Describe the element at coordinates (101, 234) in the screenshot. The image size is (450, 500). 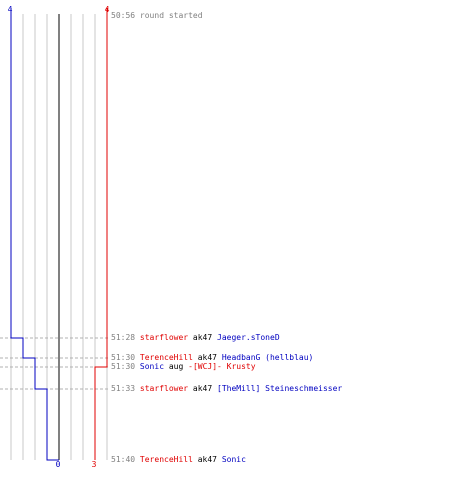
I see `team-b-score-line` at that location.